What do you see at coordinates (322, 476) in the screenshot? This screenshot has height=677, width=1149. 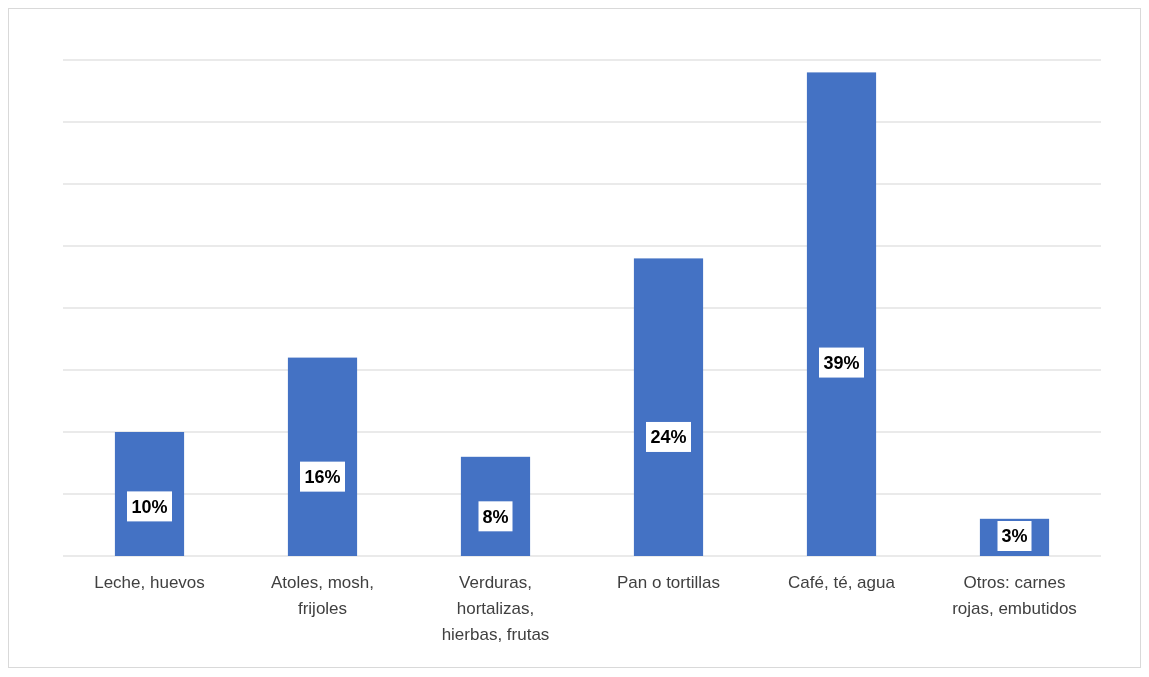 I see `data-label: 16%` at bounding box center [322, 476].